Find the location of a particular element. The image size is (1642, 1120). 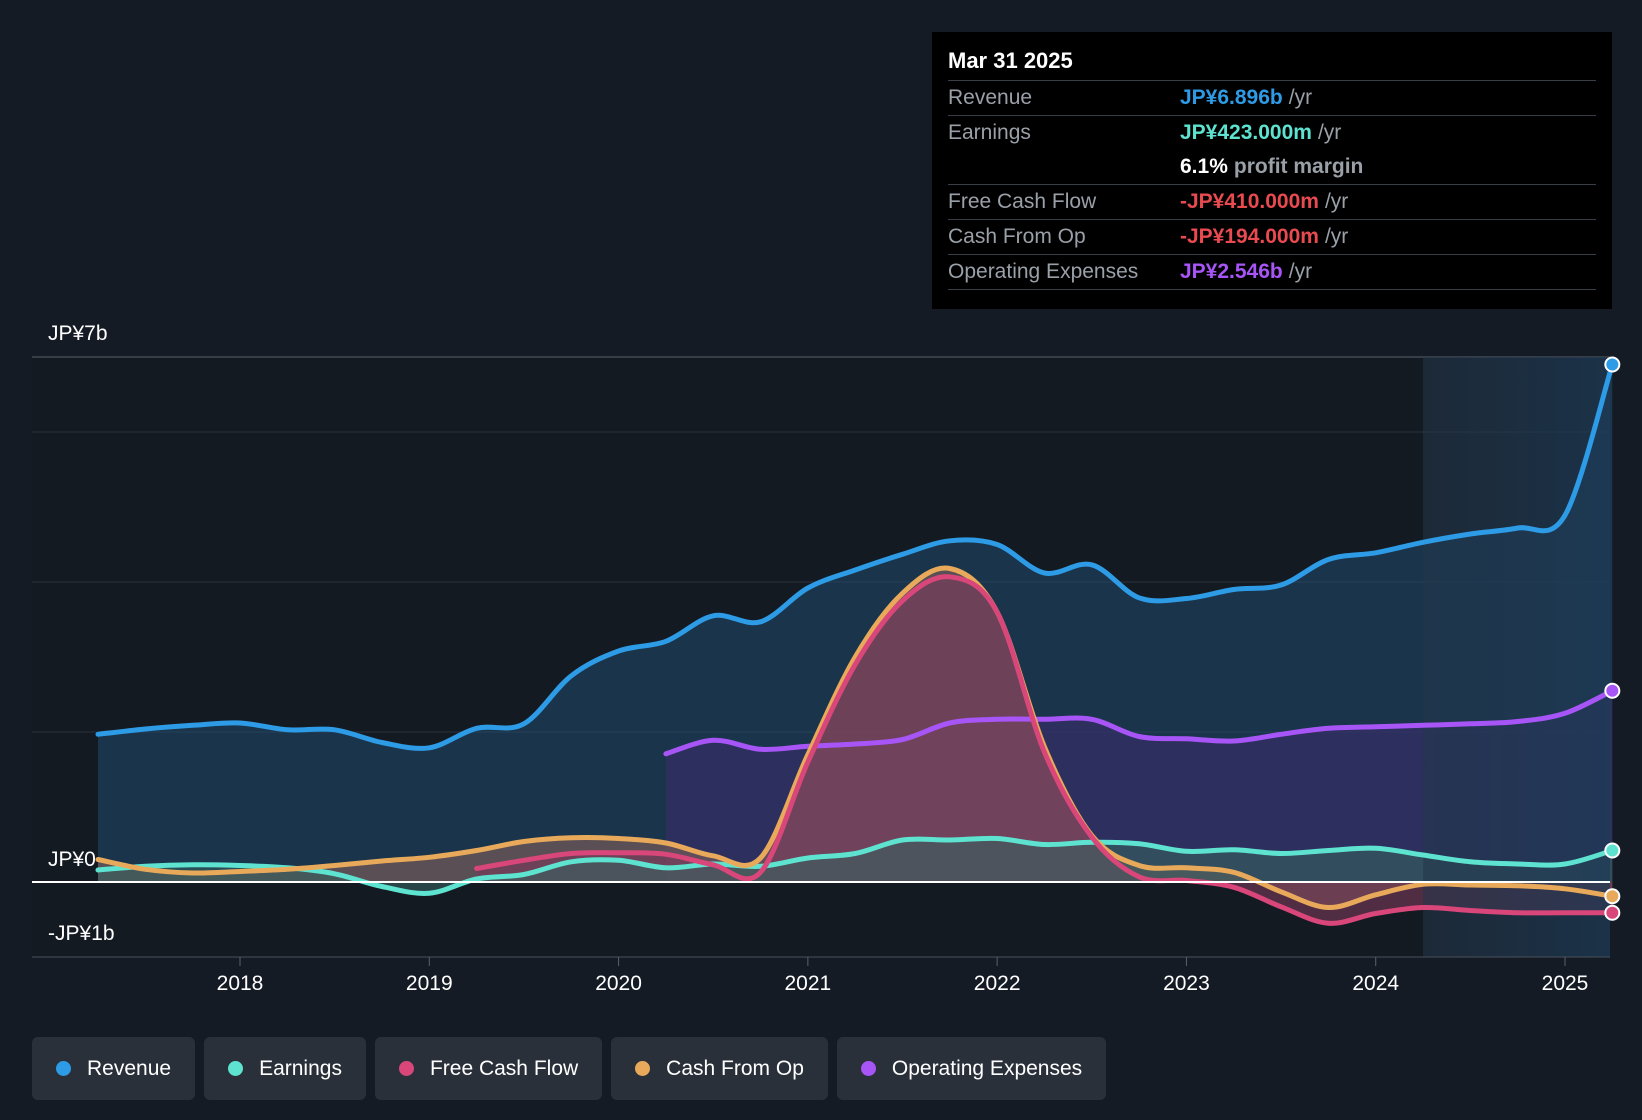

tooltip-label: Cash From Op is located at coordinates (1017, 236).